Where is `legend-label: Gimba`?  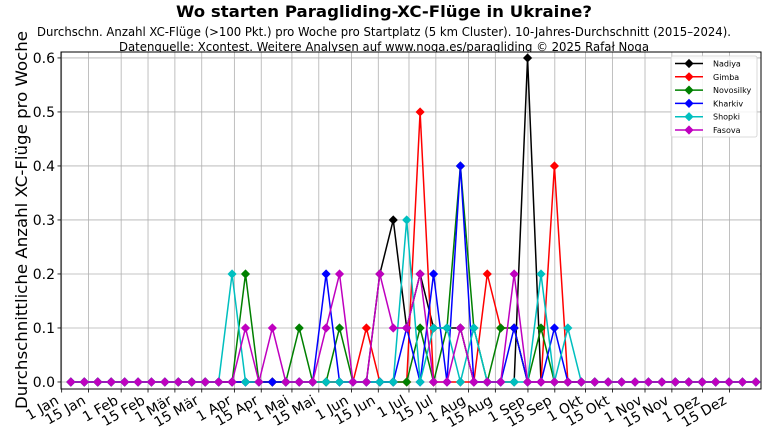 legend-label: Gimba is located at coordinates (726, 77).